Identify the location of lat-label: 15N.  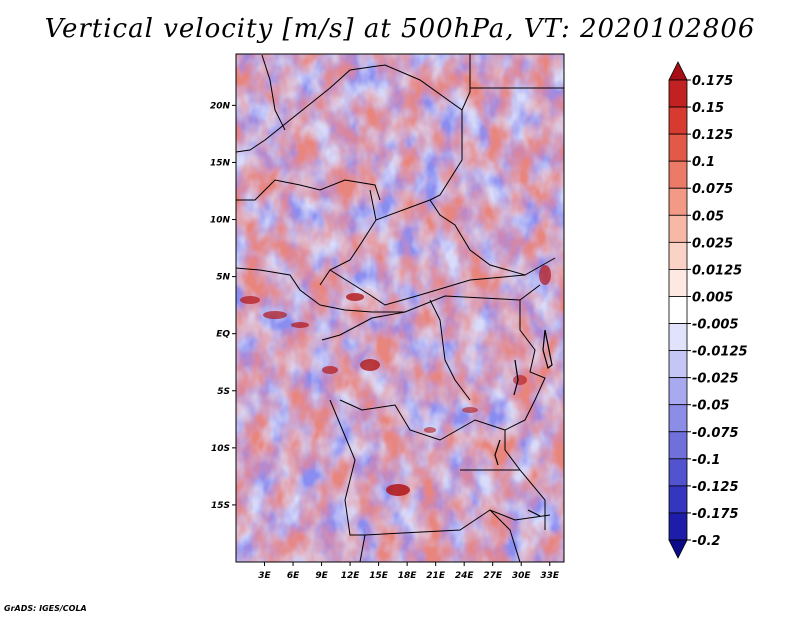
(220, 163).